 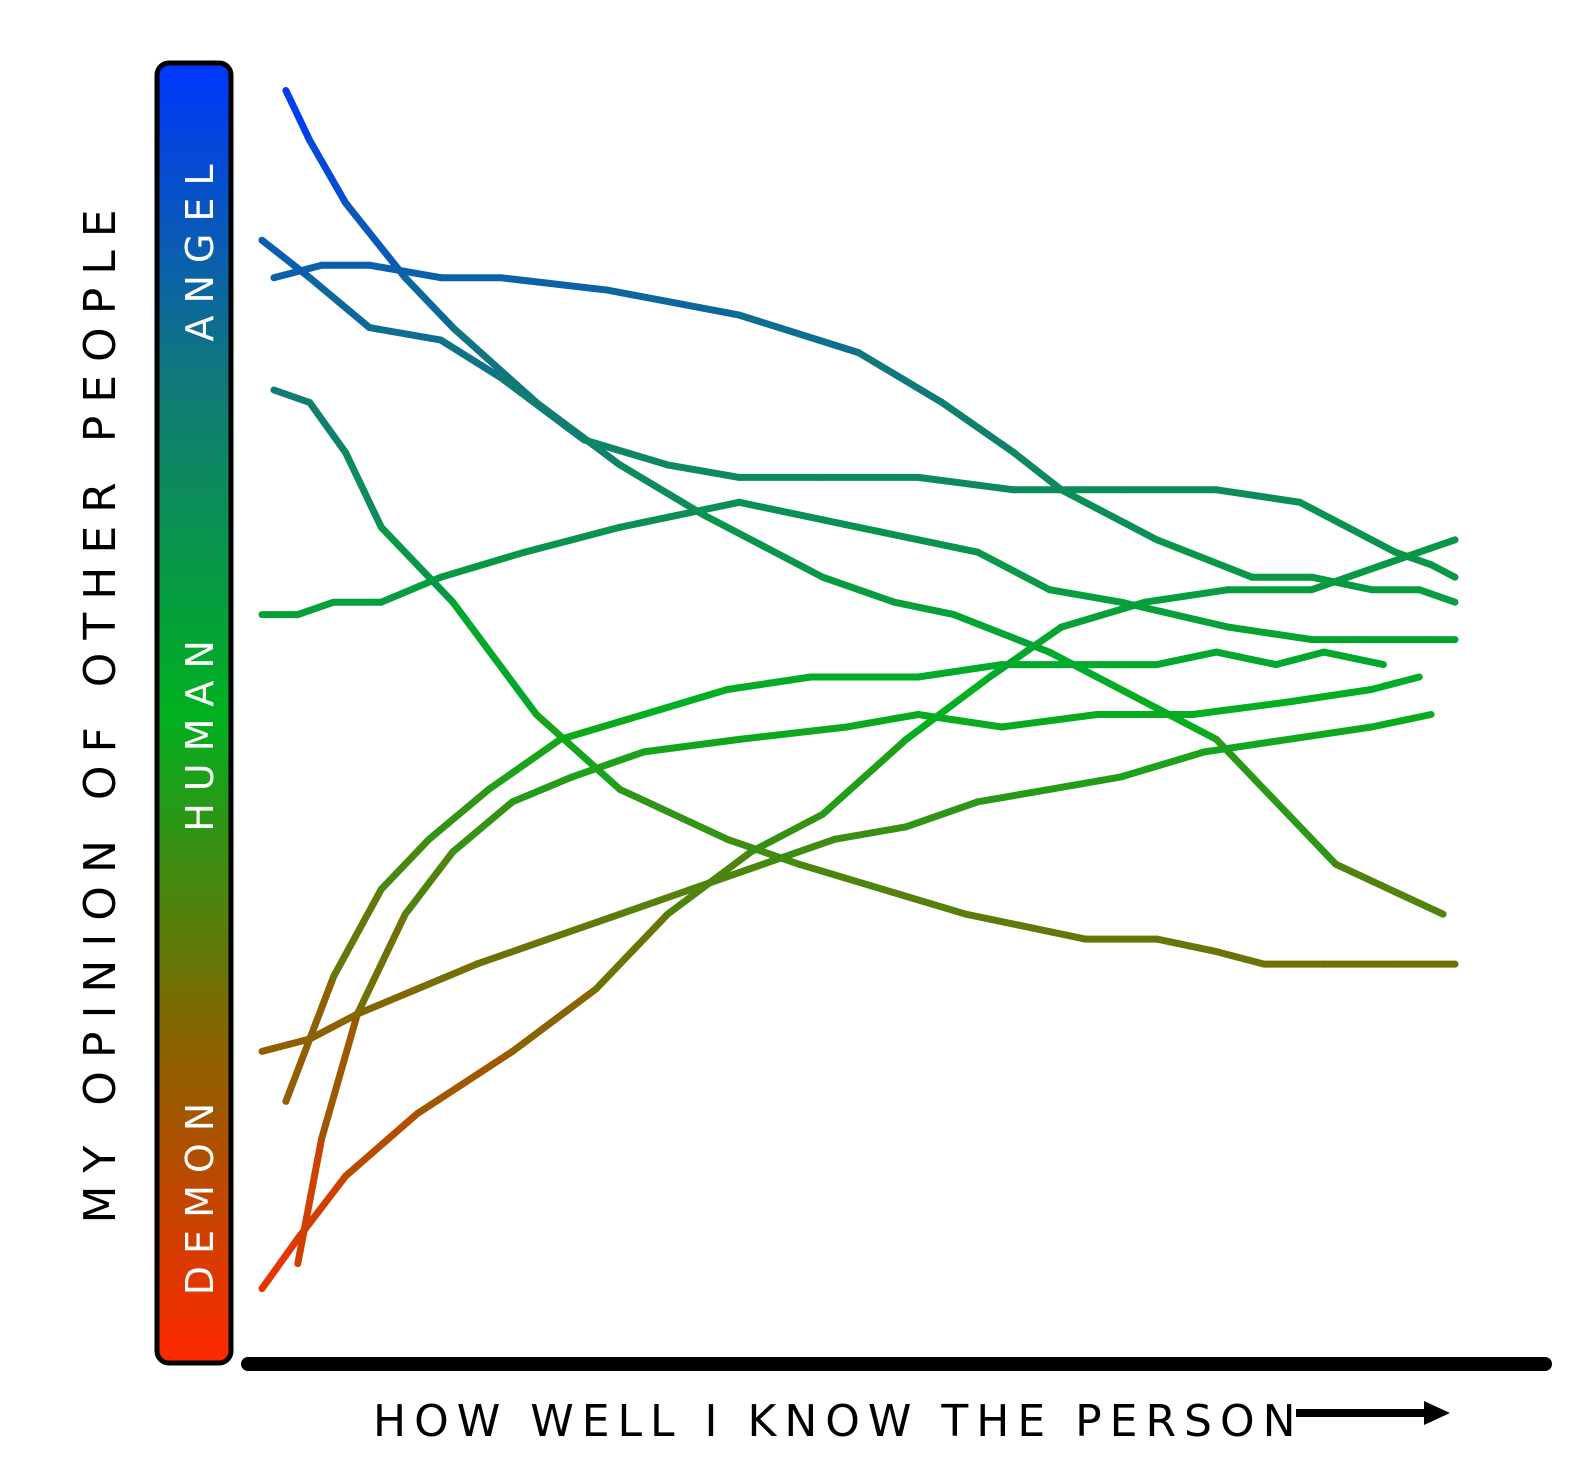 I want to click on scale-label-angel: ANGEL, so click(x=200, y=246).